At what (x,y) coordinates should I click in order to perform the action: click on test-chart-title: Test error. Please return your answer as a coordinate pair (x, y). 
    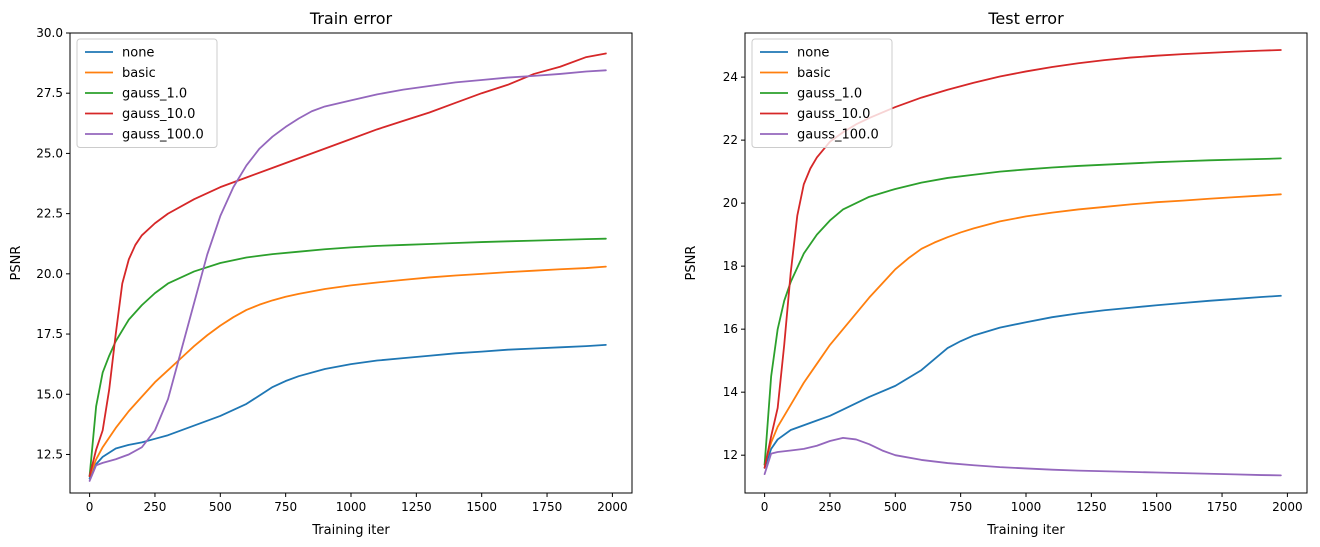
    Looking at the image, I should click on (1025, 18).